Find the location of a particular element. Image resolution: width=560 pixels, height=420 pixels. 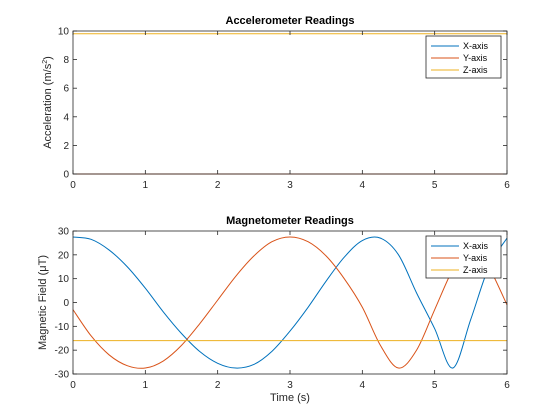

magnetometer-legend-box is located at coordinates (463, 257).